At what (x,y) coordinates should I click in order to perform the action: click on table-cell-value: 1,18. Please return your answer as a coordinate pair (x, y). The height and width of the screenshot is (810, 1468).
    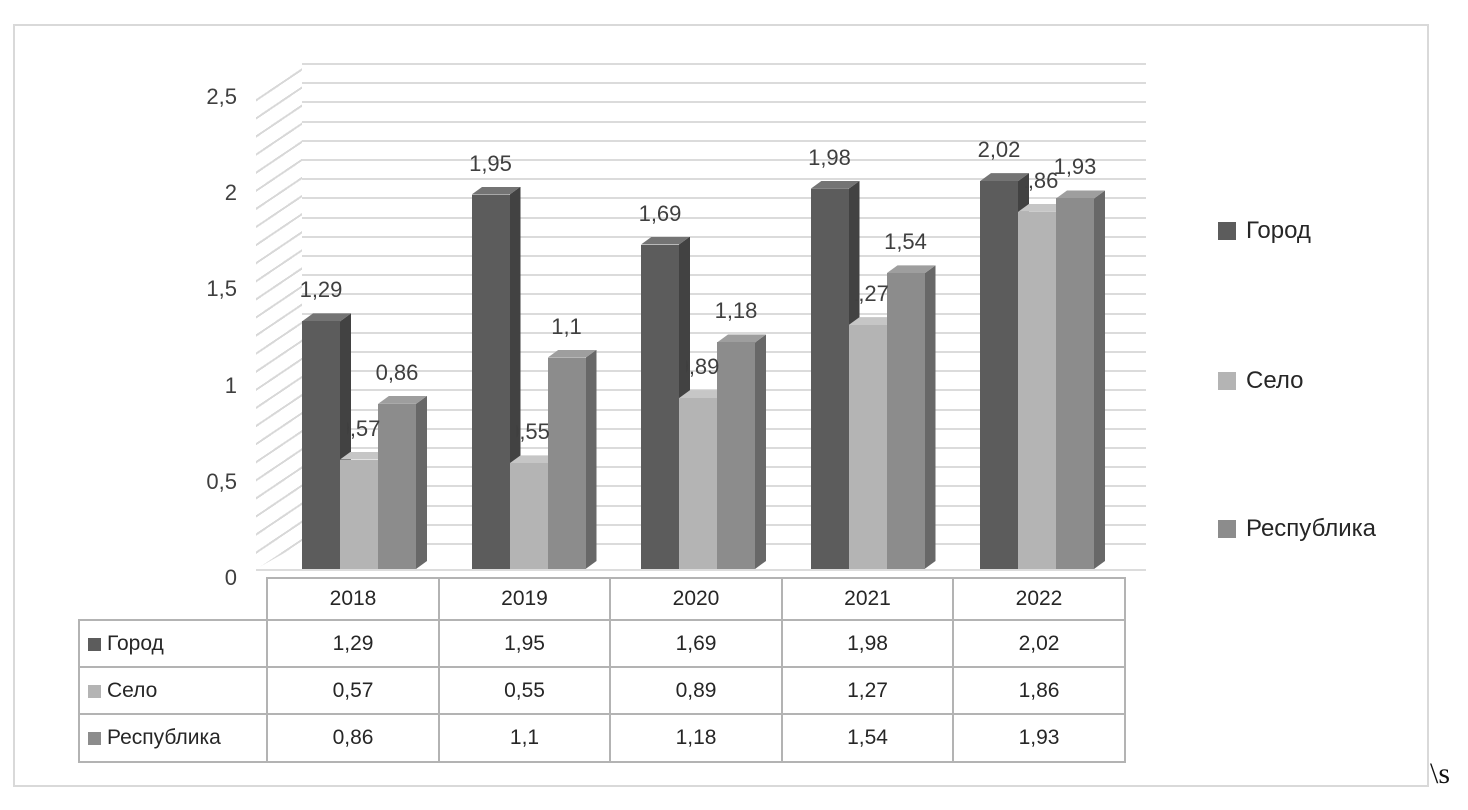
    Looking at the image, I should click on (696, 738).